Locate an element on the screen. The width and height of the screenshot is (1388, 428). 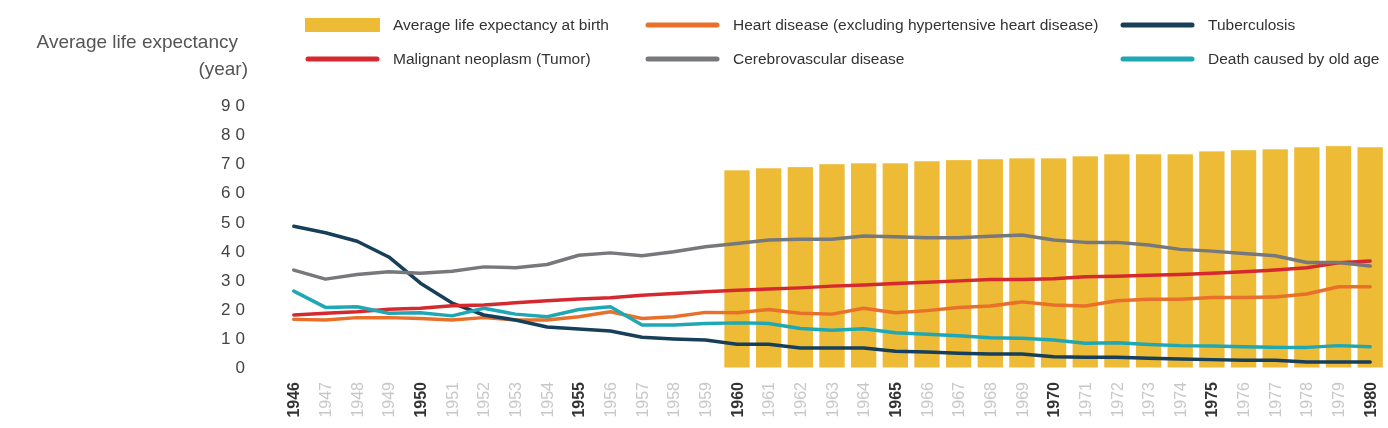
y-tick-label: 60 is located at coordinates (235, 193).